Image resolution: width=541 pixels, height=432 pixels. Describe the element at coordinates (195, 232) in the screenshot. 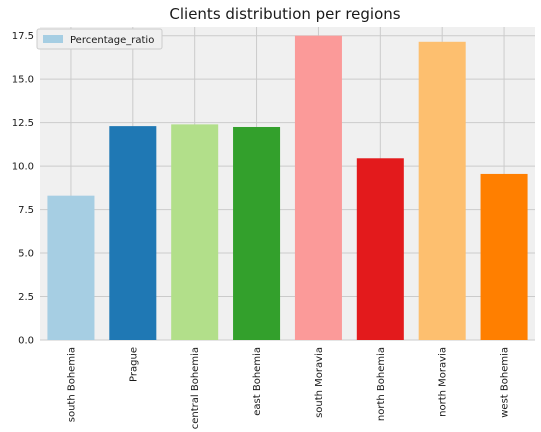

I see `bar-central-bohemia` at that location.